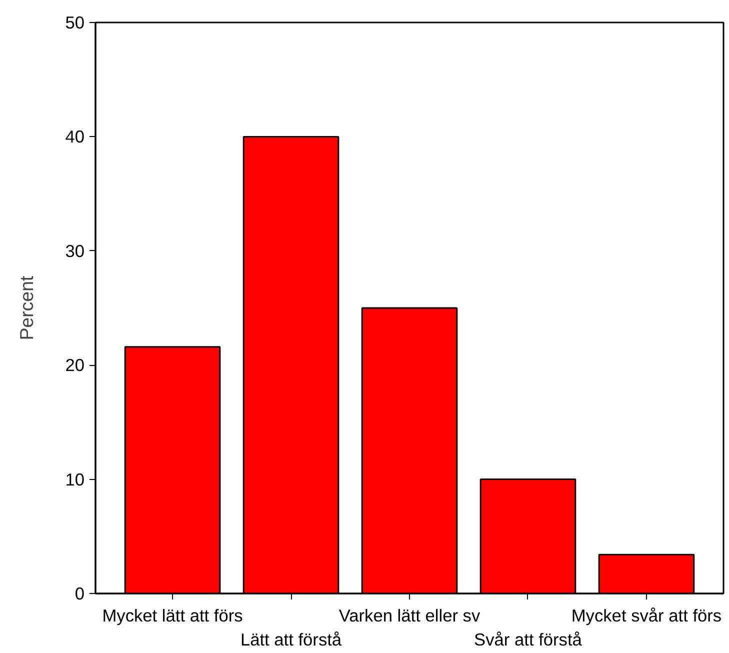 Image resolution: width=729 pixels, height=653 pixels. What do you see at coordinates (75, 22) in the screenshot?
I see `y-tick-label: 50` at bounding box center [75, 22].